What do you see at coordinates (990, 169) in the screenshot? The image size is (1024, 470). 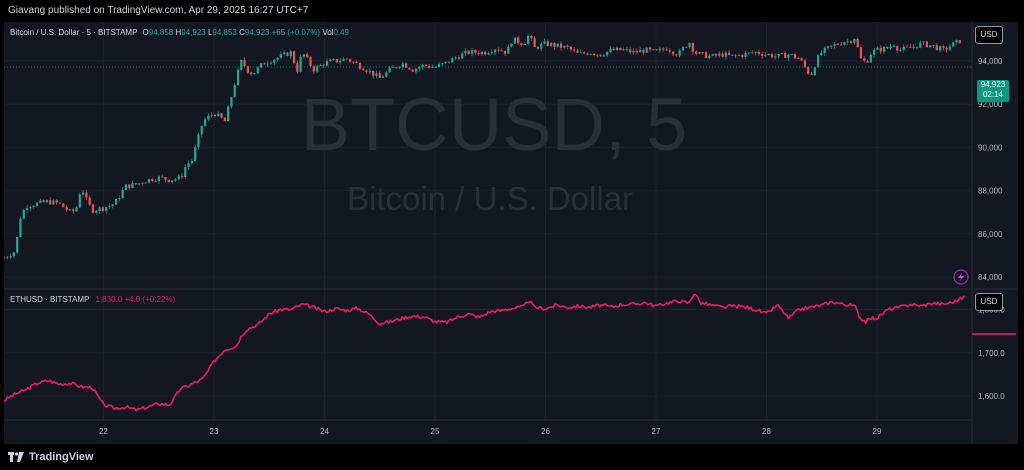 I see `btc-price-axis: 84,000 86,000 88,000 90,000 92,000 94,000` at bounding box center [990, 169].